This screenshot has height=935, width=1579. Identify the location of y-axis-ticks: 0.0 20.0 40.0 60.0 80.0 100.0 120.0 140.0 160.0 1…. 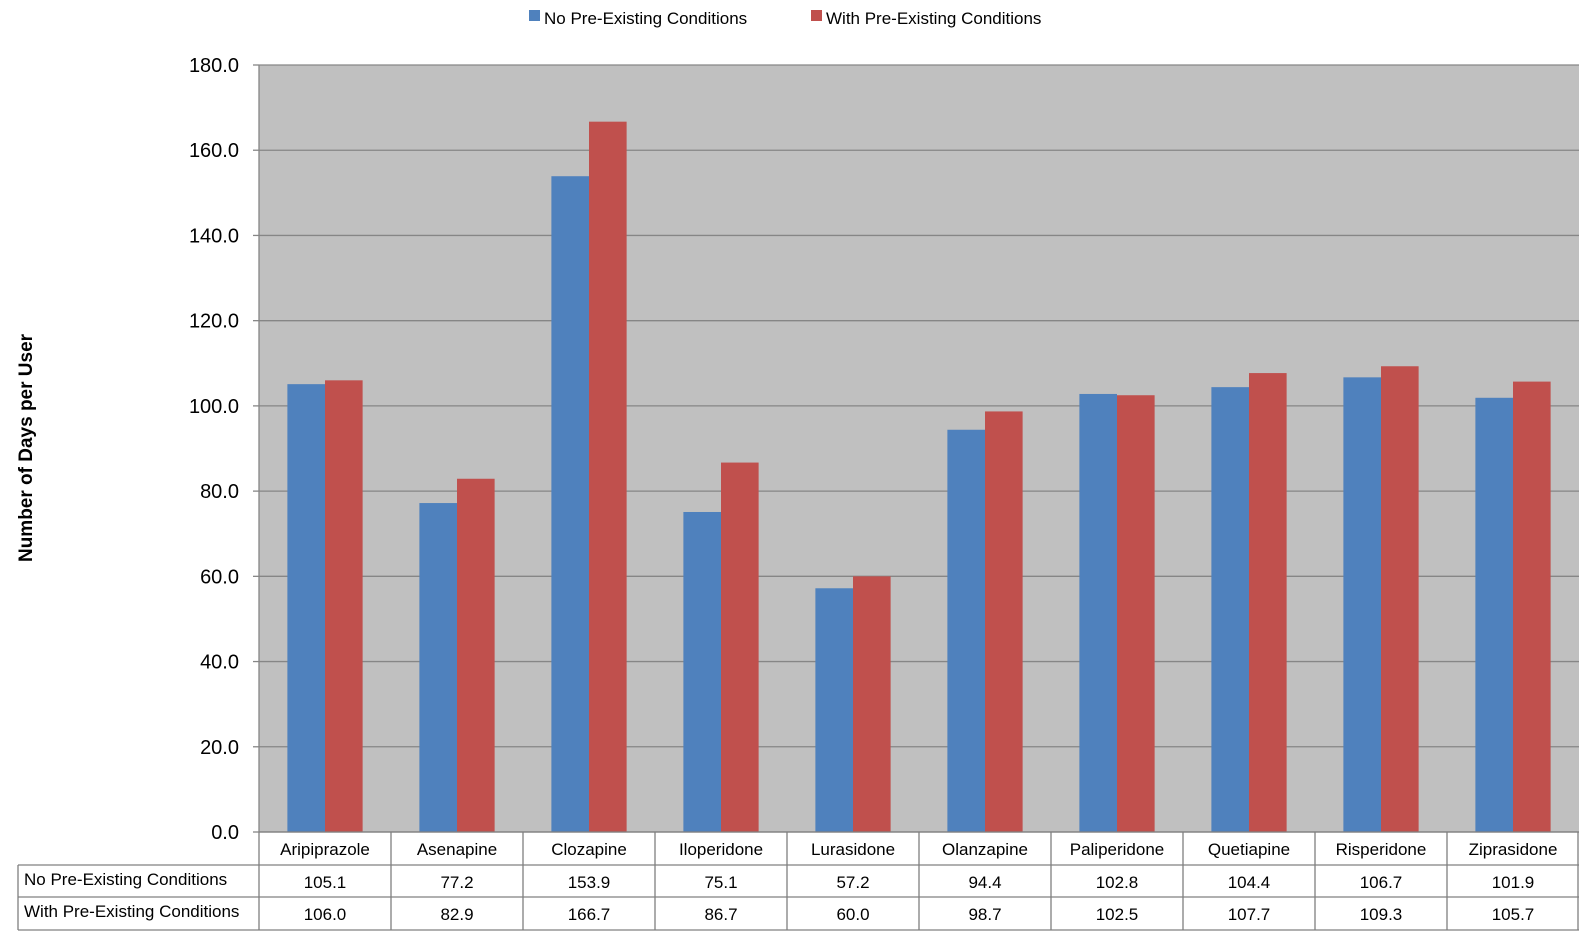
(224, 449).